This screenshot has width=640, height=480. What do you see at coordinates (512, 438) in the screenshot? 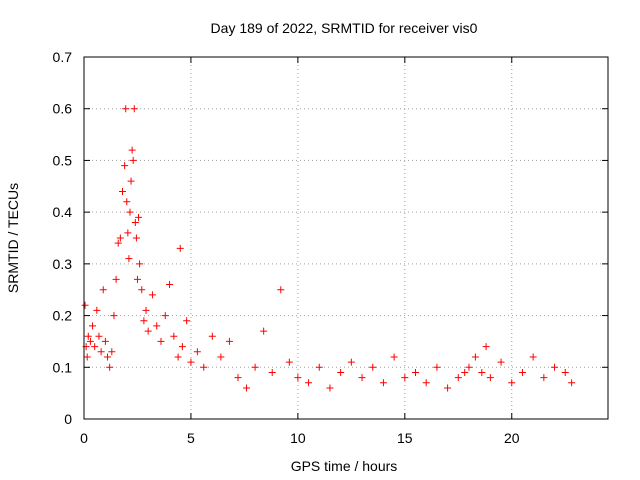
I see `x-tick-label: 20` at bounding box center [512, 438].